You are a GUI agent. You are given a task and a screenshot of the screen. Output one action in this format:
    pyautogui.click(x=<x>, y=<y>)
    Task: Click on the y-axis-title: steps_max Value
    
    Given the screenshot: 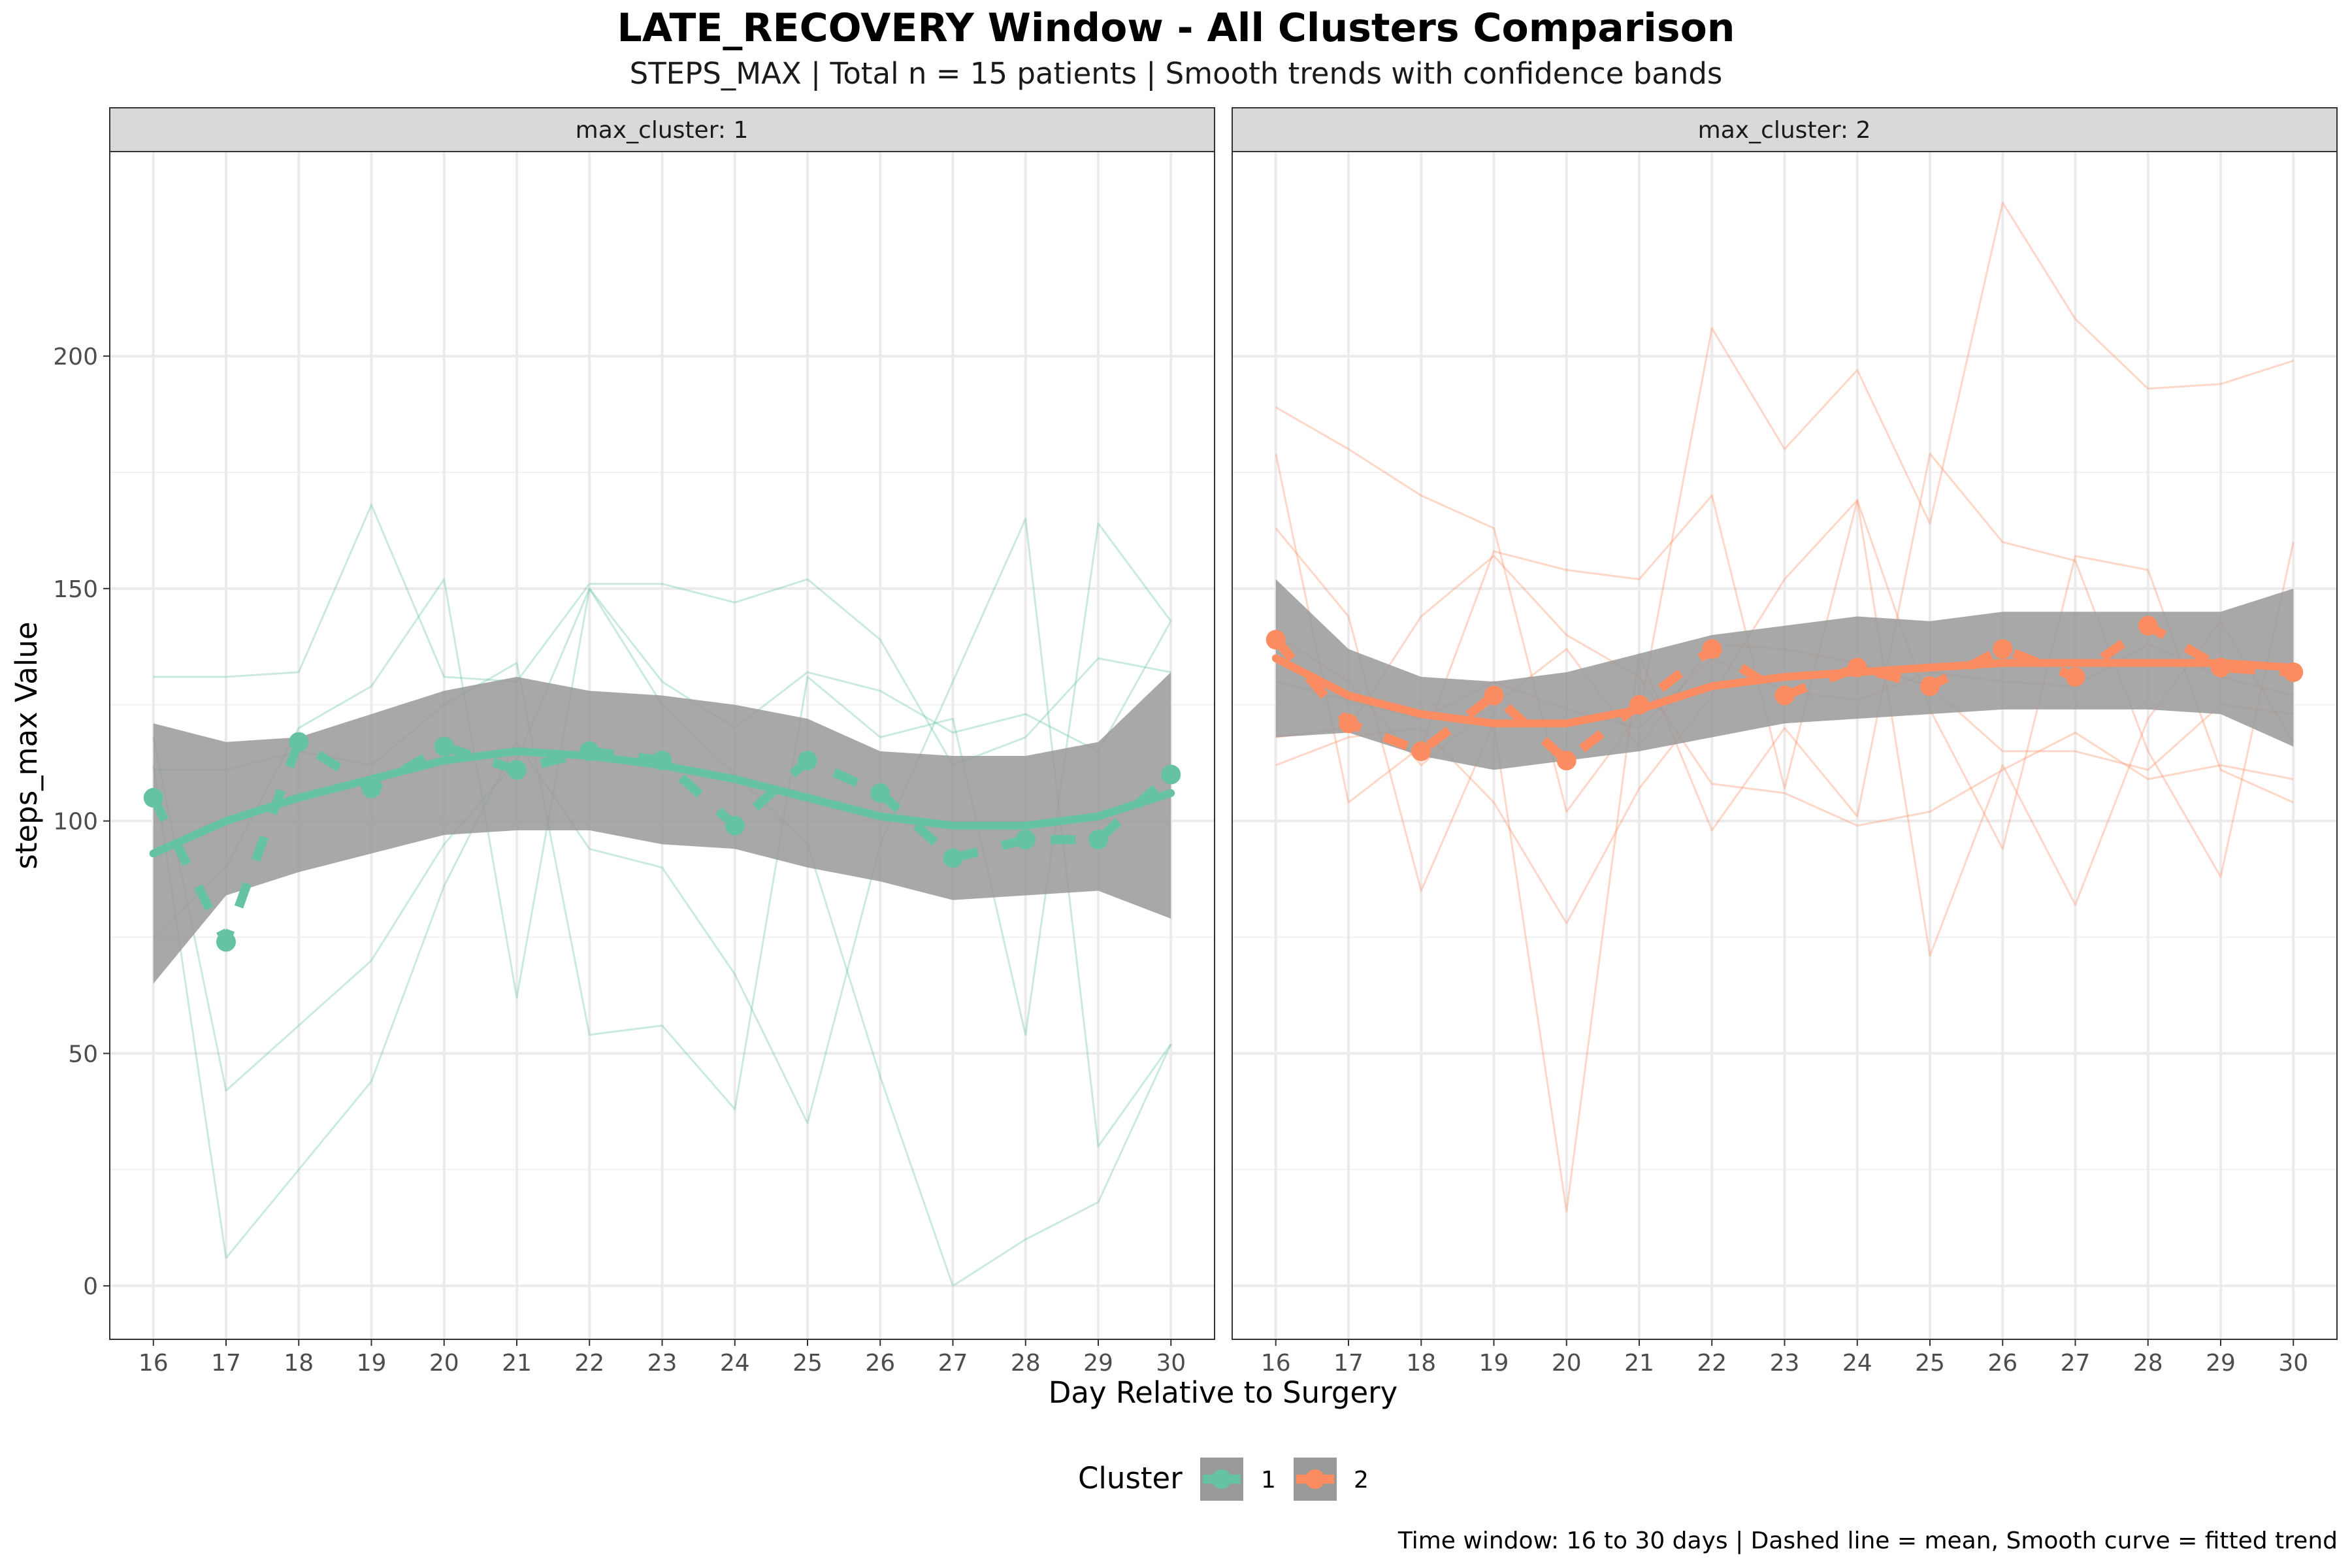 What is the action you would take?
    pyautogui.click(x=26, y=745)
    